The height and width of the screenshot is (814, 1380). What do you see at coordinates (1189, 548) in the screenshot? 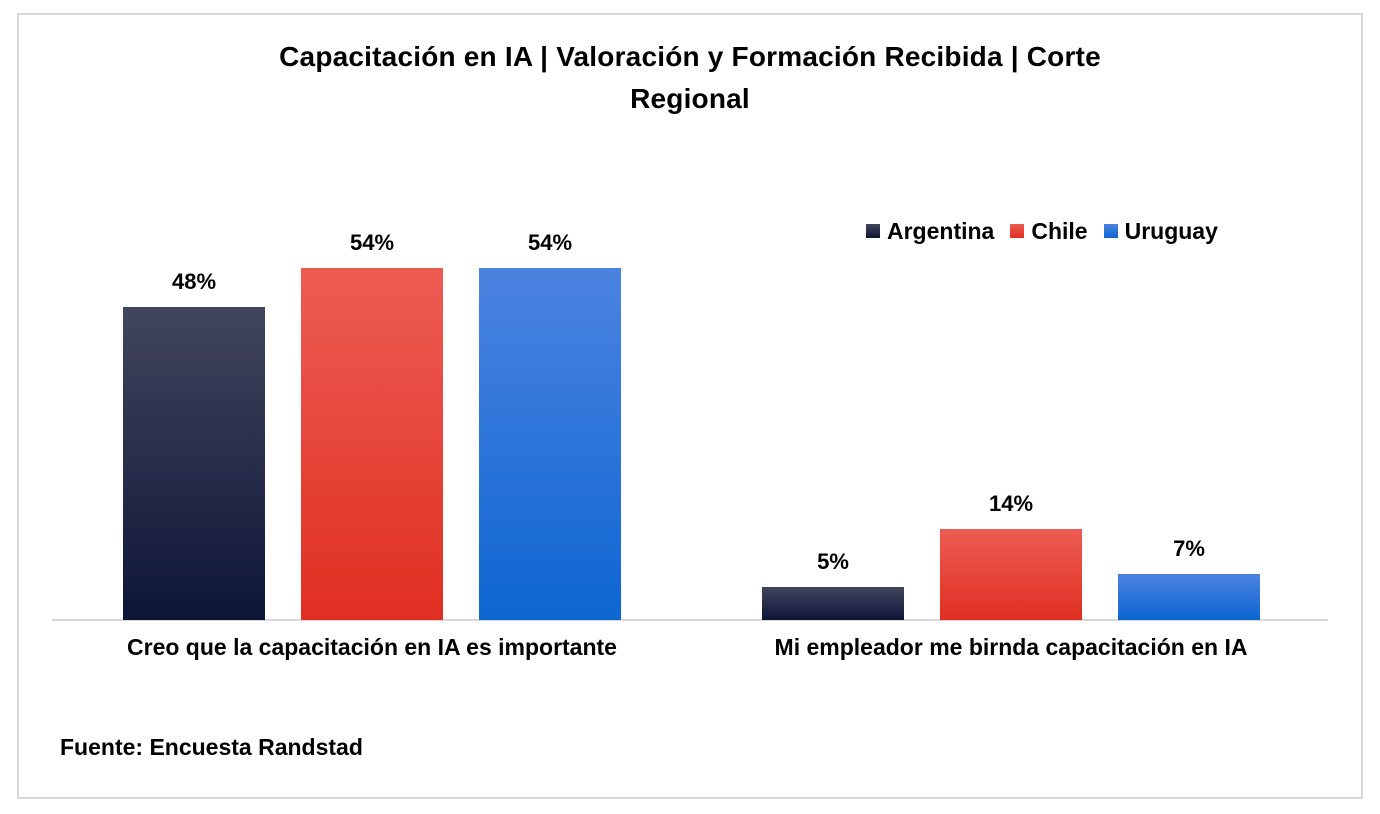
I see `bar-value-label: 7%` at bounding box center [1189, 548].